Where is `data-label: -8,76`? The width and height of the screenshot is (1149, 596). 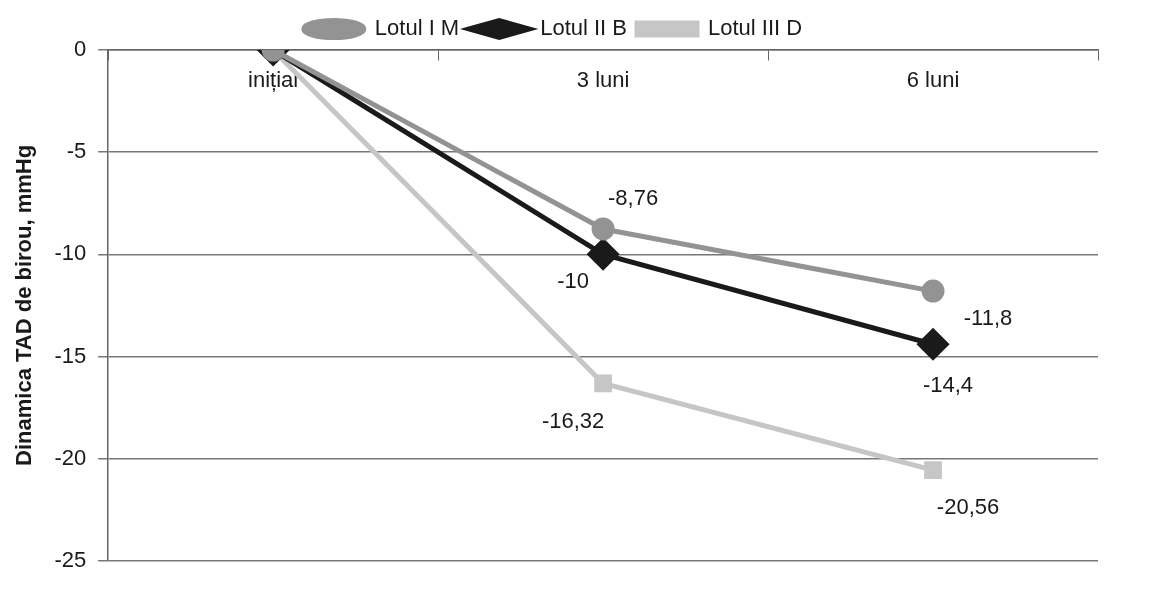 data-label: -8,76 is located at coordinates (633, 198).